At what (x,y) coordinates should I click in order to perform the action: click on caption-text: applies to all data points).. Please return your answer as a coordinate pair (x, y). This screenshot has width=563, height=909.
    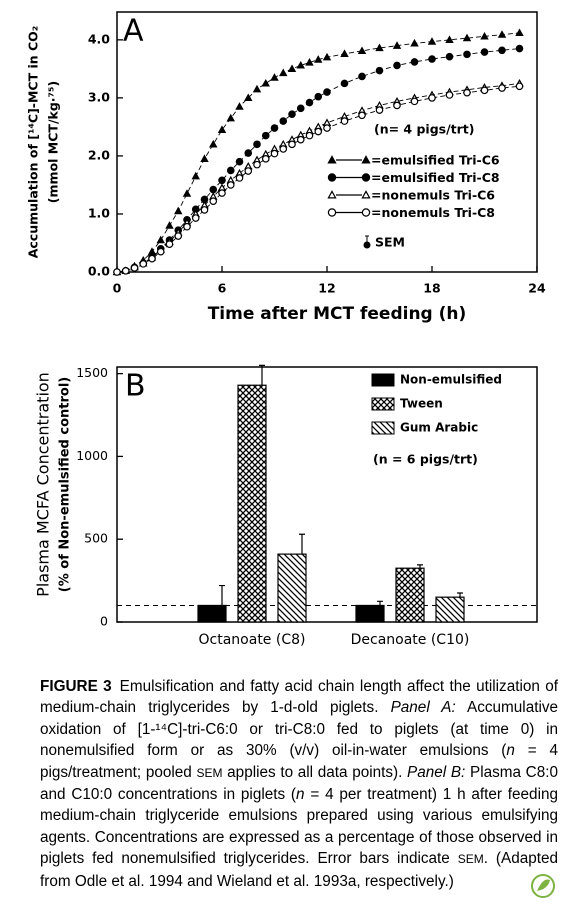
    Looking at the image, I should click on (315, 772).